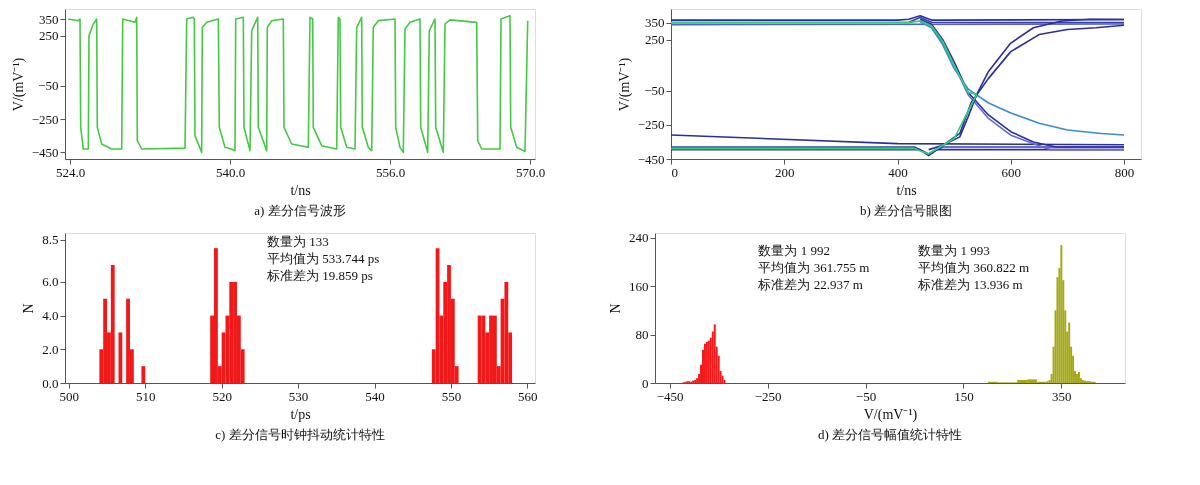 Image resolution: width=1200 pixels, height=485 pixels. I want to click on x-tick-label: 200, so click(785, 172).